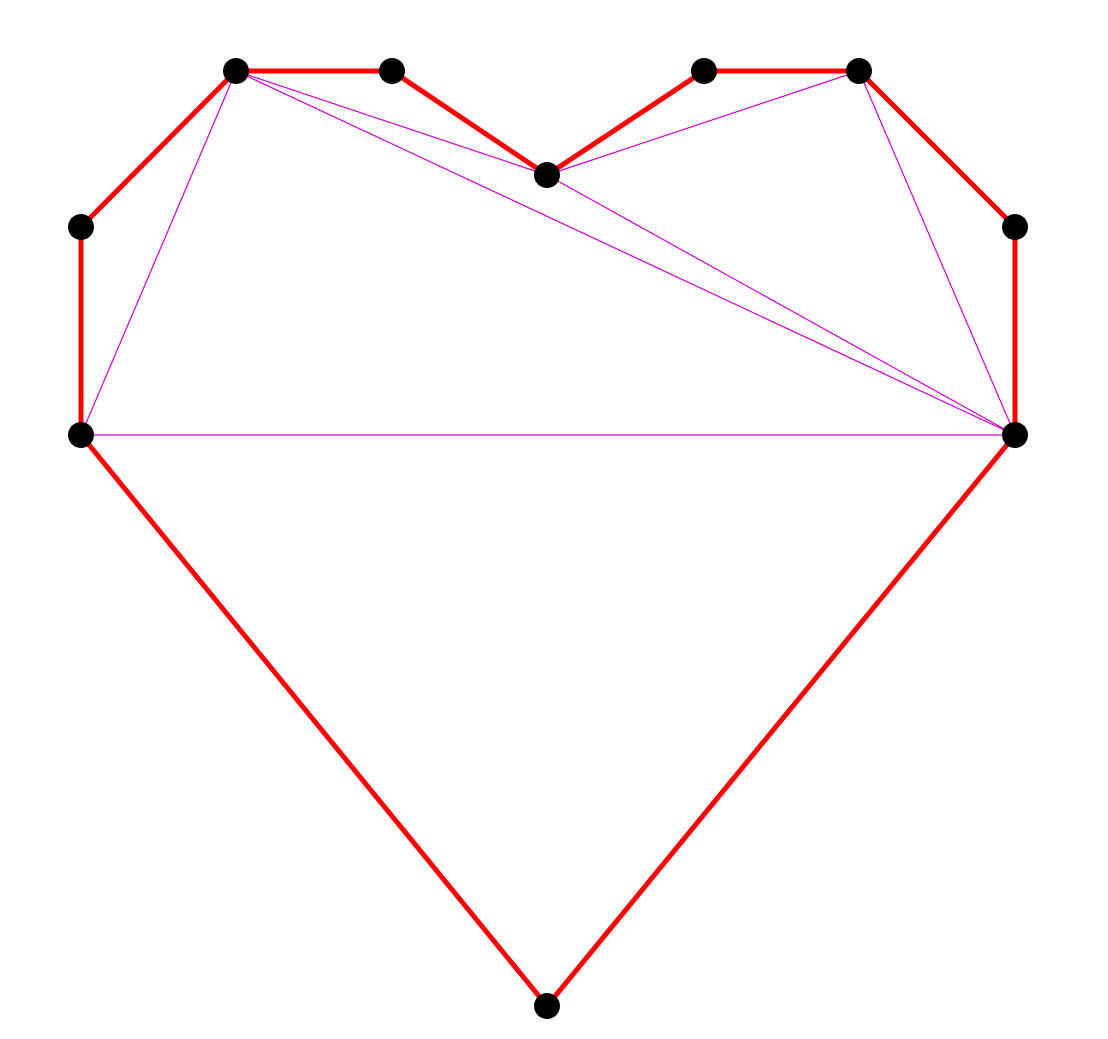 The image size is (1108, 1039). What do you see at coordinates (704, 71) in the screenshot?
I see `vertex-v4` at bounding box center [704, 71].